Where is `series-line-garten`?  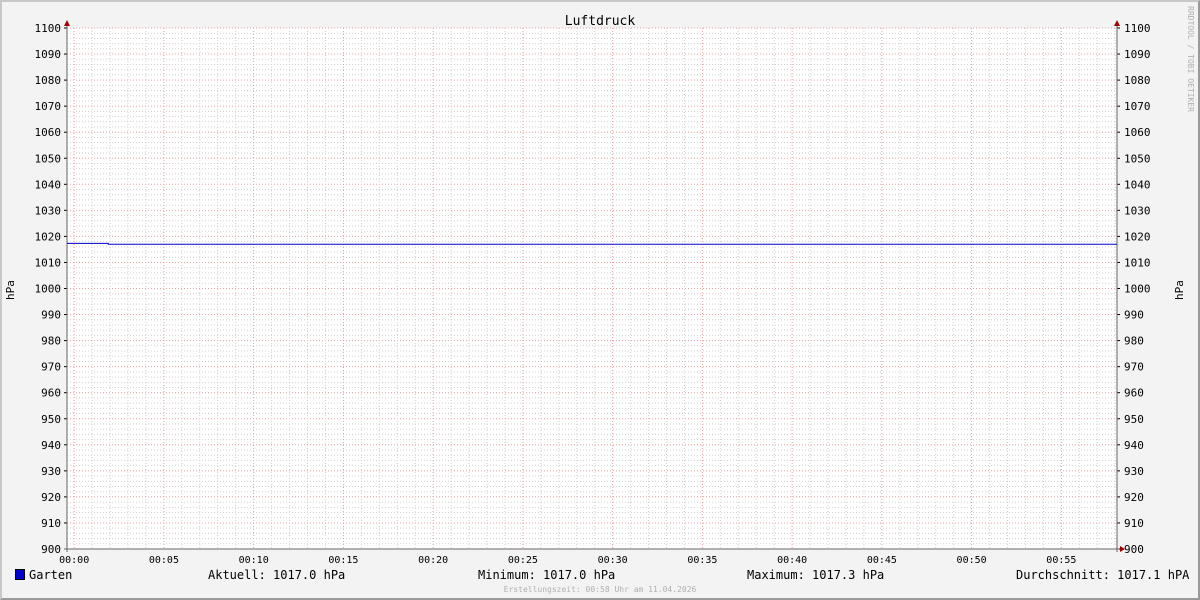
series-line-garten is located at coordinates (592, 243).